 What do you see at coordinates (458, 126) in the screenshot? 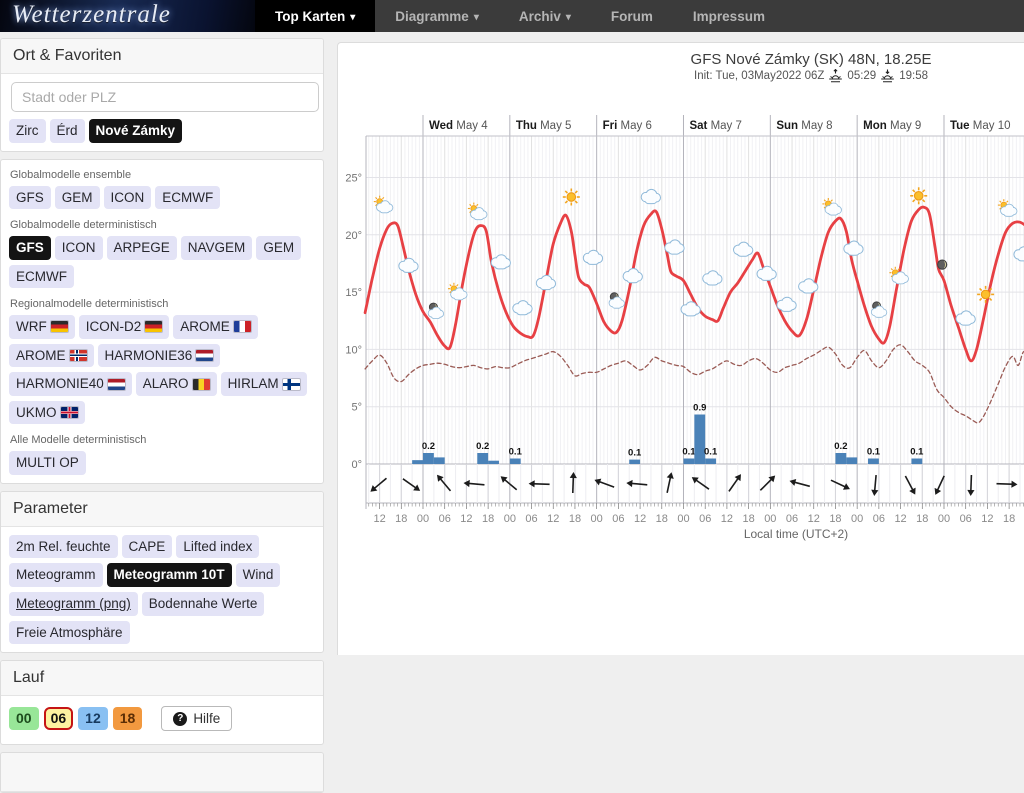
I see `svg-text: Wed May 4` at bounding box center [458, 126].